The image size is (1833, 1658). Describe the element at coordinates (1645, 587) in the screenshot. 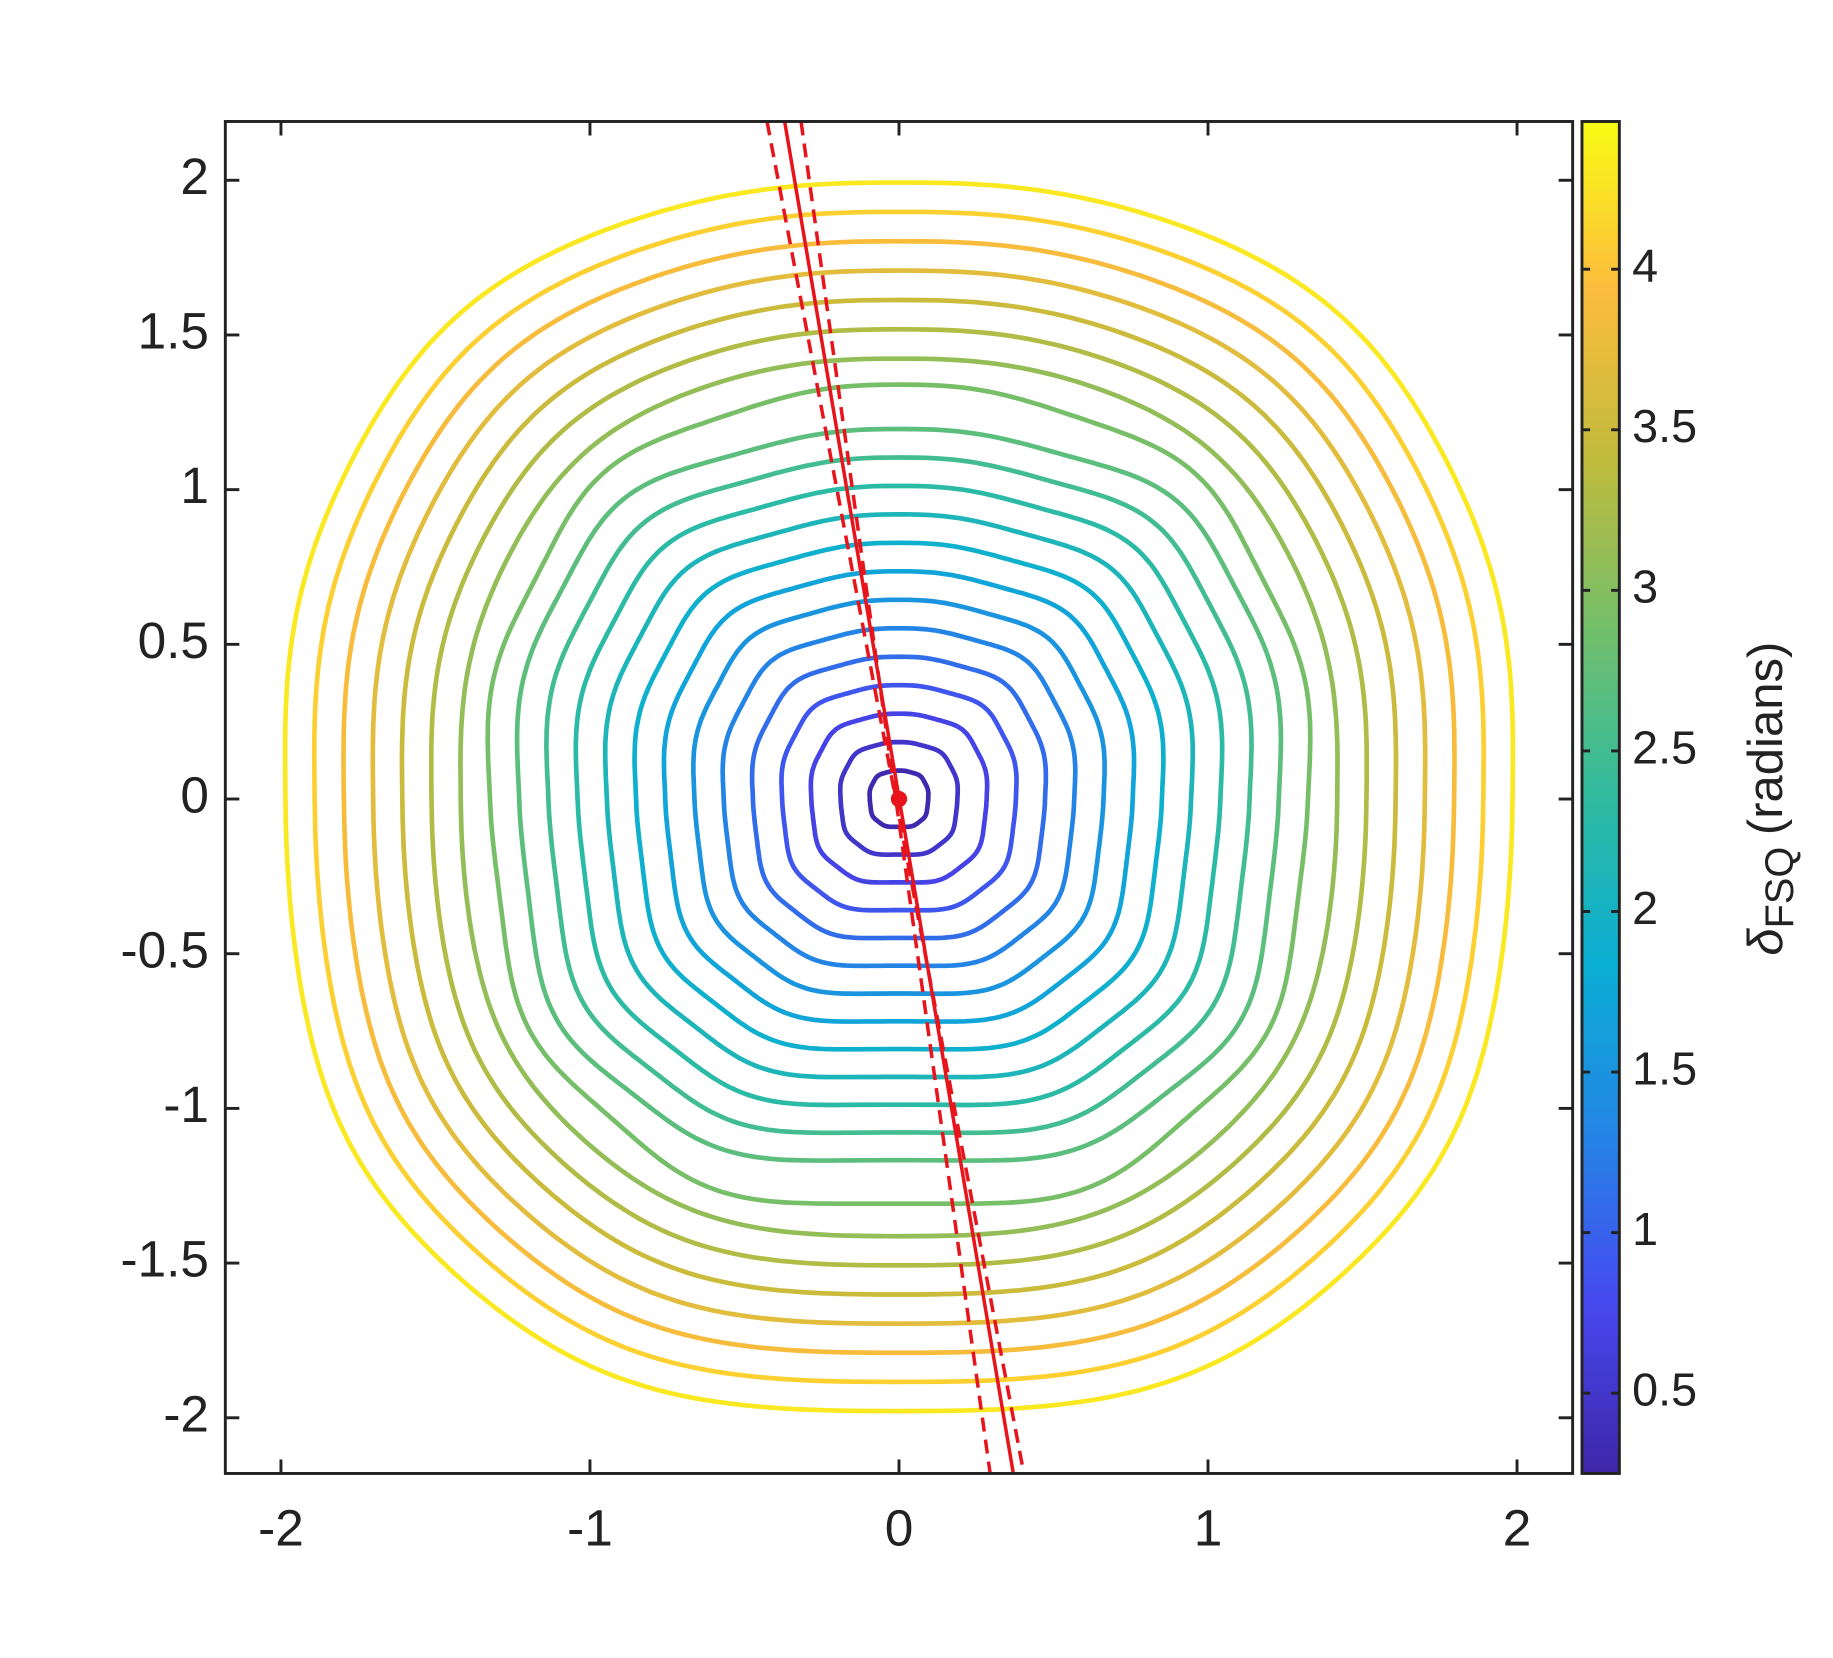

I see `colorbar-tick-label: 3` at that location.